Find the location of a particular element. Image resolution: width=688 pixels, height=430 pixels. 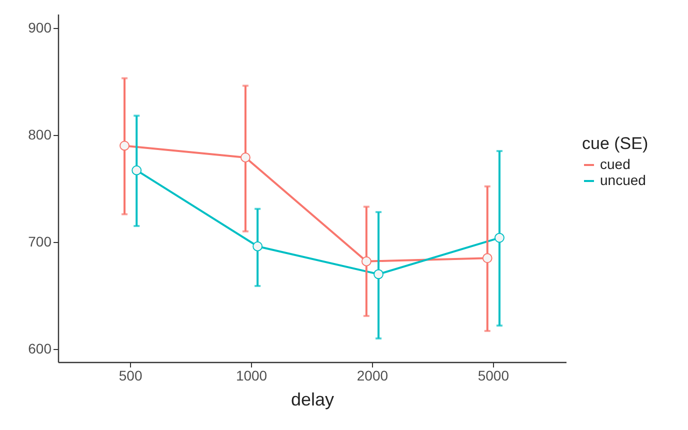

legend-label: uncued is located at coordinates (623, 180).